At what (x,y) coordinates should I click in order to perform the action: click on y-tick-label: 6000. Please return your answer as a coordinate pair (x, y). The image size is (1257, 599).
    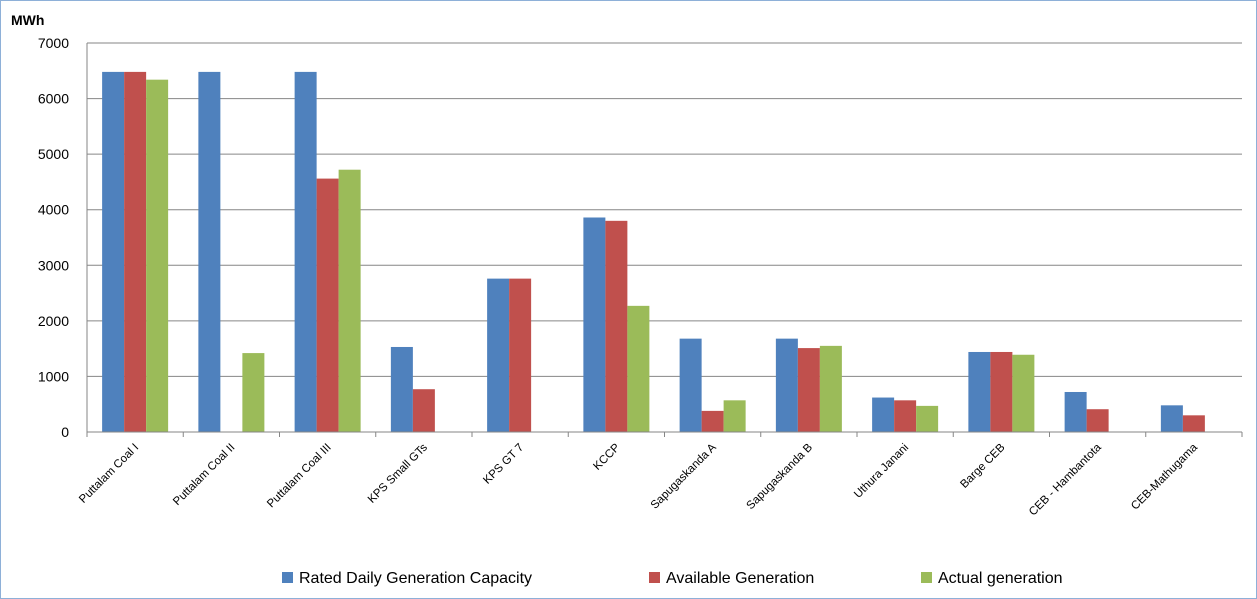
    Looking at the image, I should click on (53, 99).